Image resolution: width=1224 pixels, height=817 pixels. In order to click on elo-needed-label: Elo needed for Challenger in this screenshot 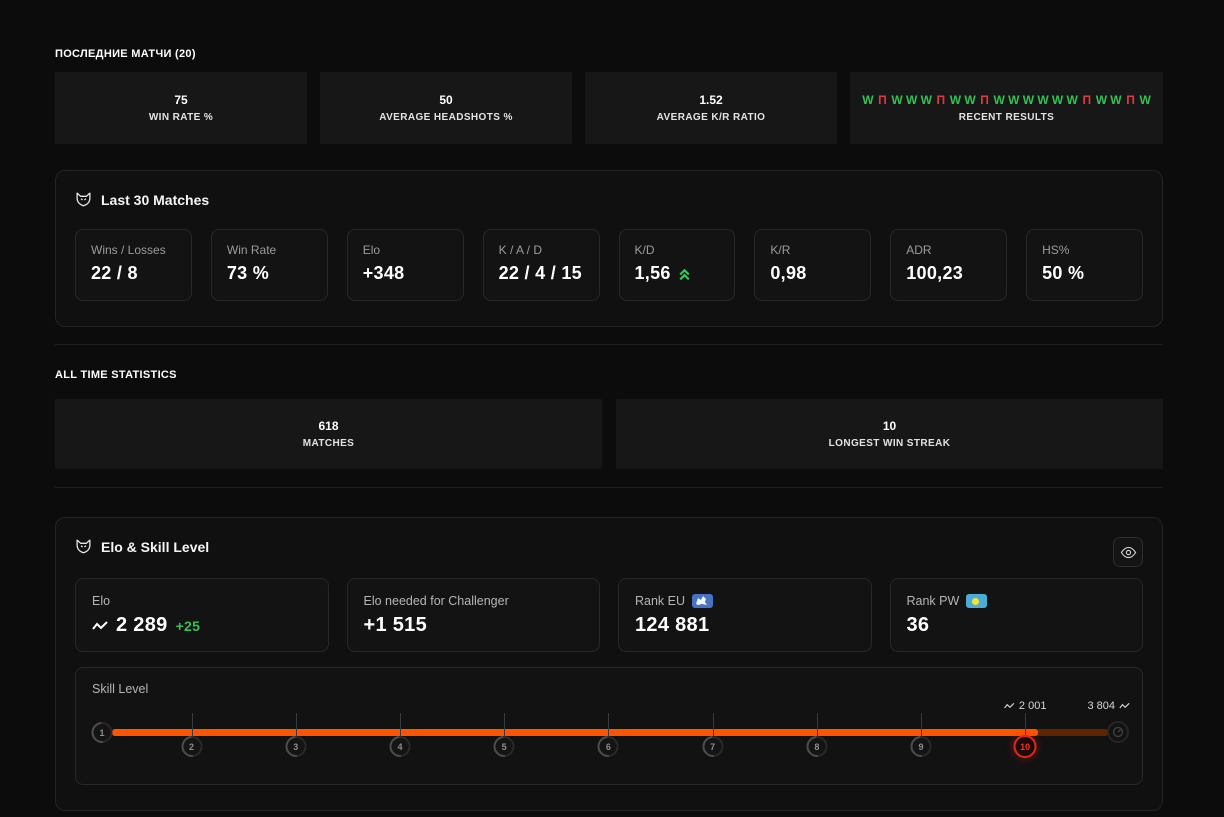, I will do `click(436, 601)`.